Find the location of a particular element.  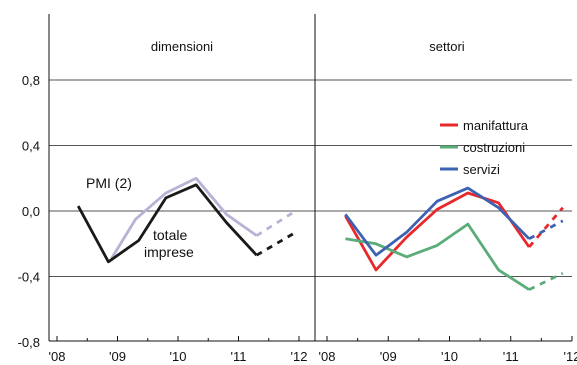

series-label-totale-line2: imprese is located at coordinates (169, 252).